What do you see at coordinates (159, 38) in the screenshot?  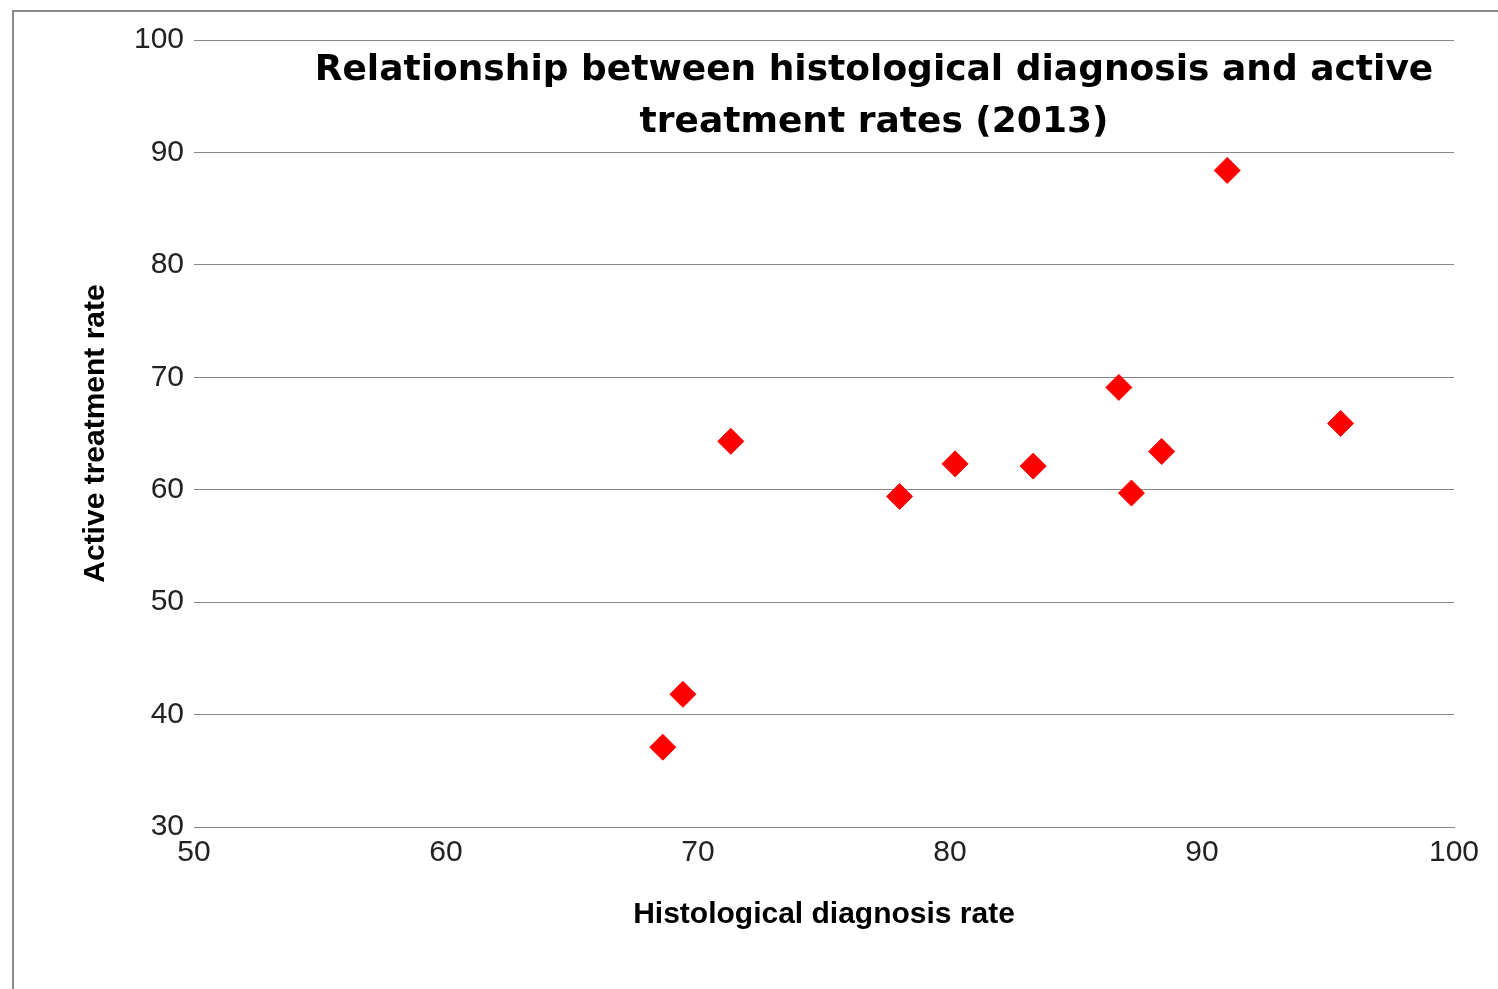 I see `y-tick-label: 100` at bounding box center [159, 38].